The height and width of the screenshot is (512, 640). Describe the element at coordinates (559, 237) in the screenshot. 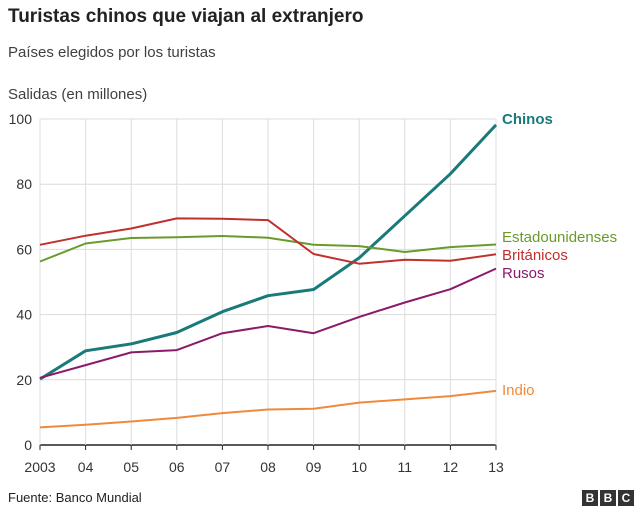

I see `series-label: Estadounidenses` at that location.